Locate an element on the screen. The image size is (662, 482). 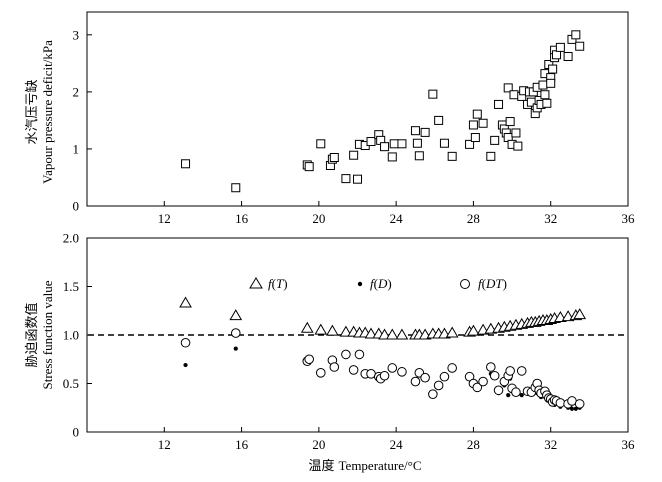
vpd-xtick-label: 12 is located at coordinates (164, 218).